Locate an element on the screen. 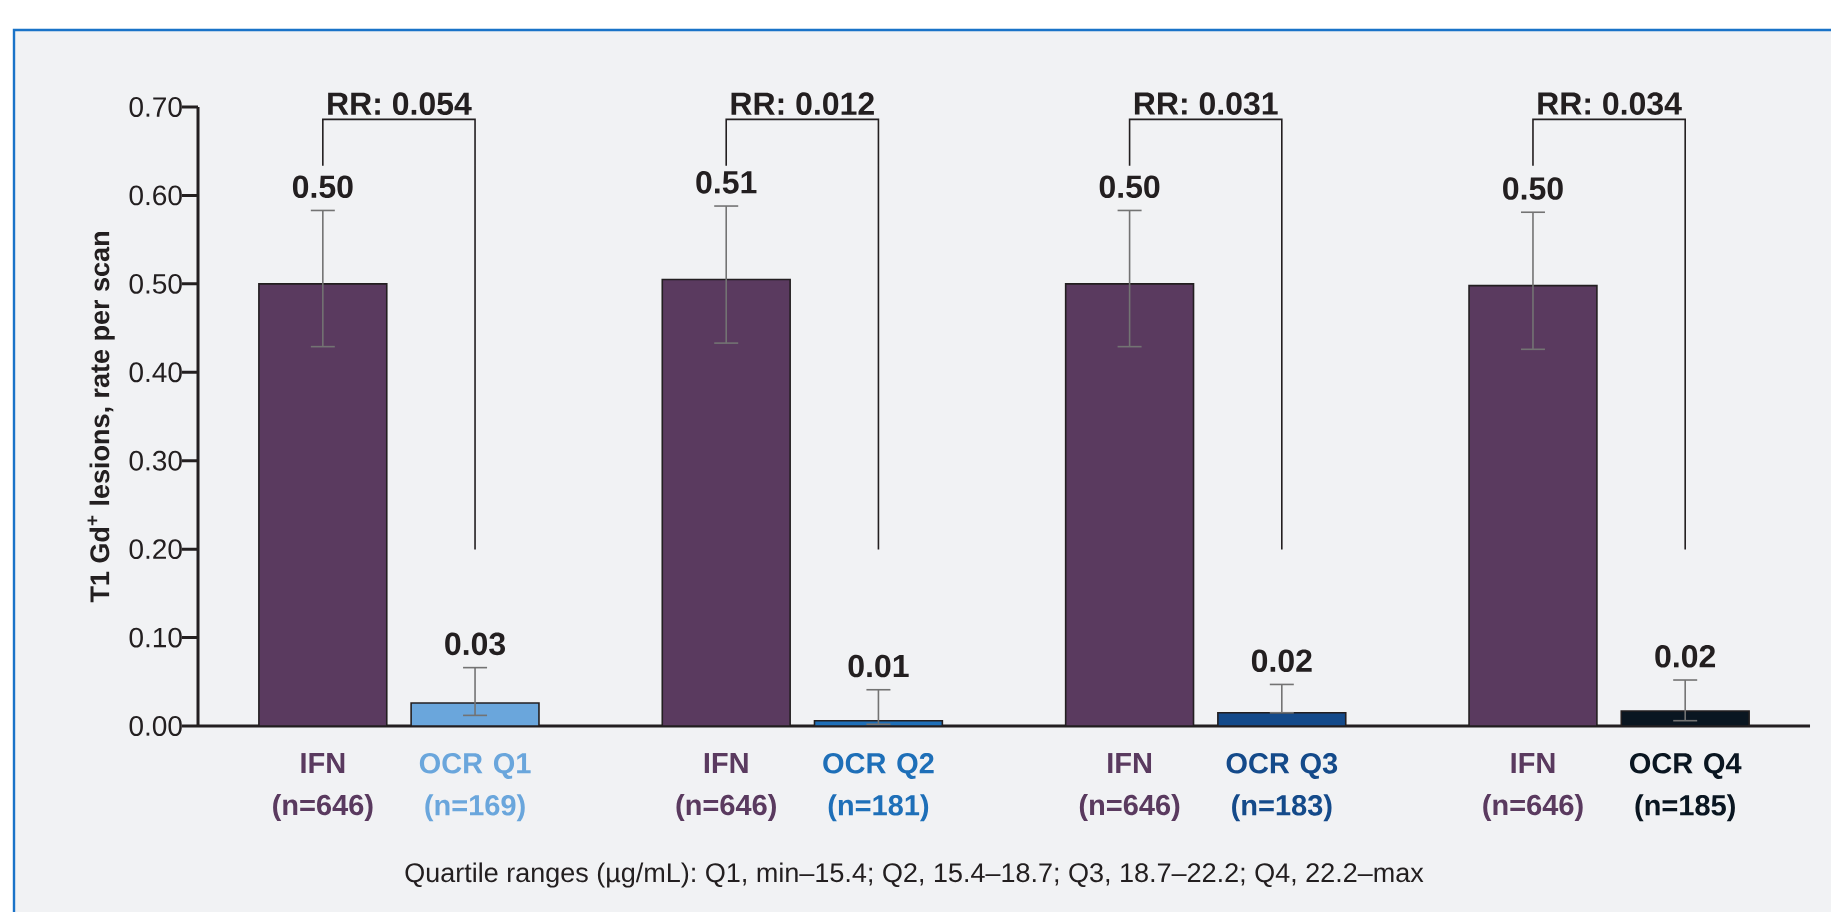 This screenshot has height=912, width=1831. data-label: 0.01 is located at coordinates (878, 666).